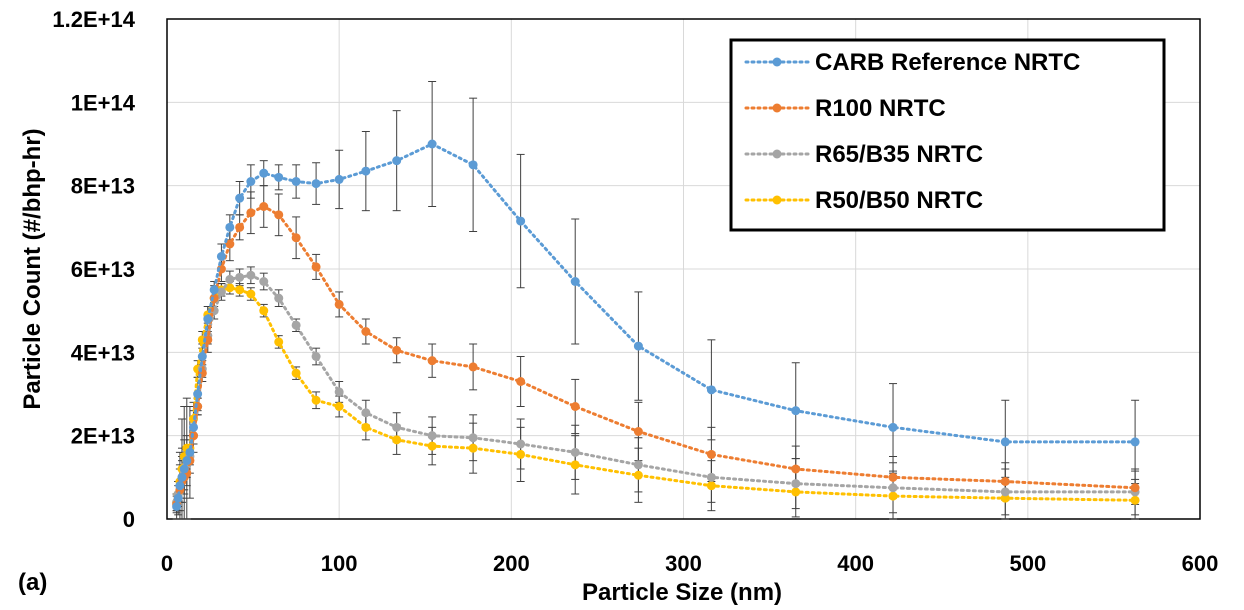 The height and width of the screenshot is (610, 1244). Describe the element at coordinates (682, 592) in the screenshot. I see `x-axis-title: Particle Size (nm)` at that location.